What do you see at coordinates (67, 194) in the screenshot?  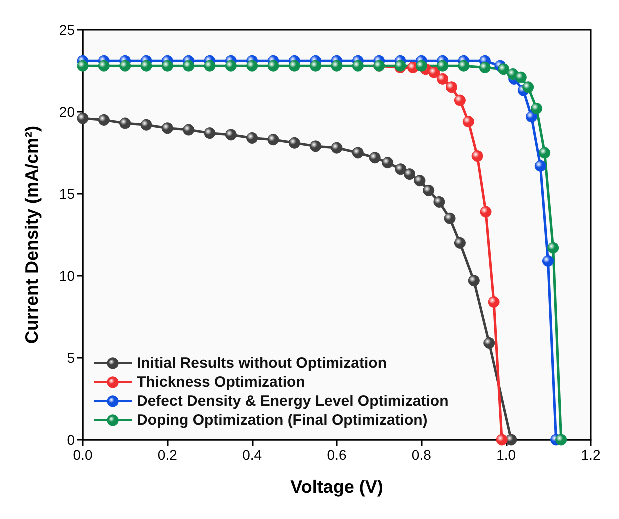 I see `y-tick-label: 15` at bounding box center [67, 194].